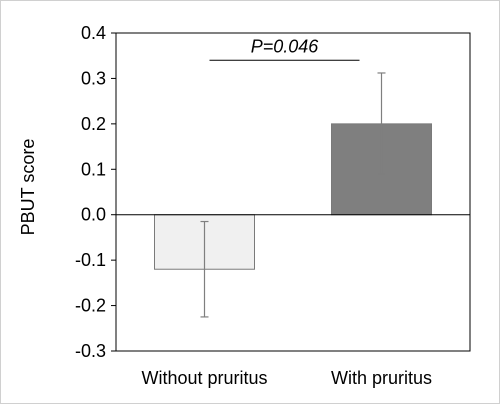 The width and height of the screenshot is (500, 405). Describe the element at coordinates (286, 378) in the screenshot. I see `category-labels-layer: Without pruritus With pruritus` at that location.